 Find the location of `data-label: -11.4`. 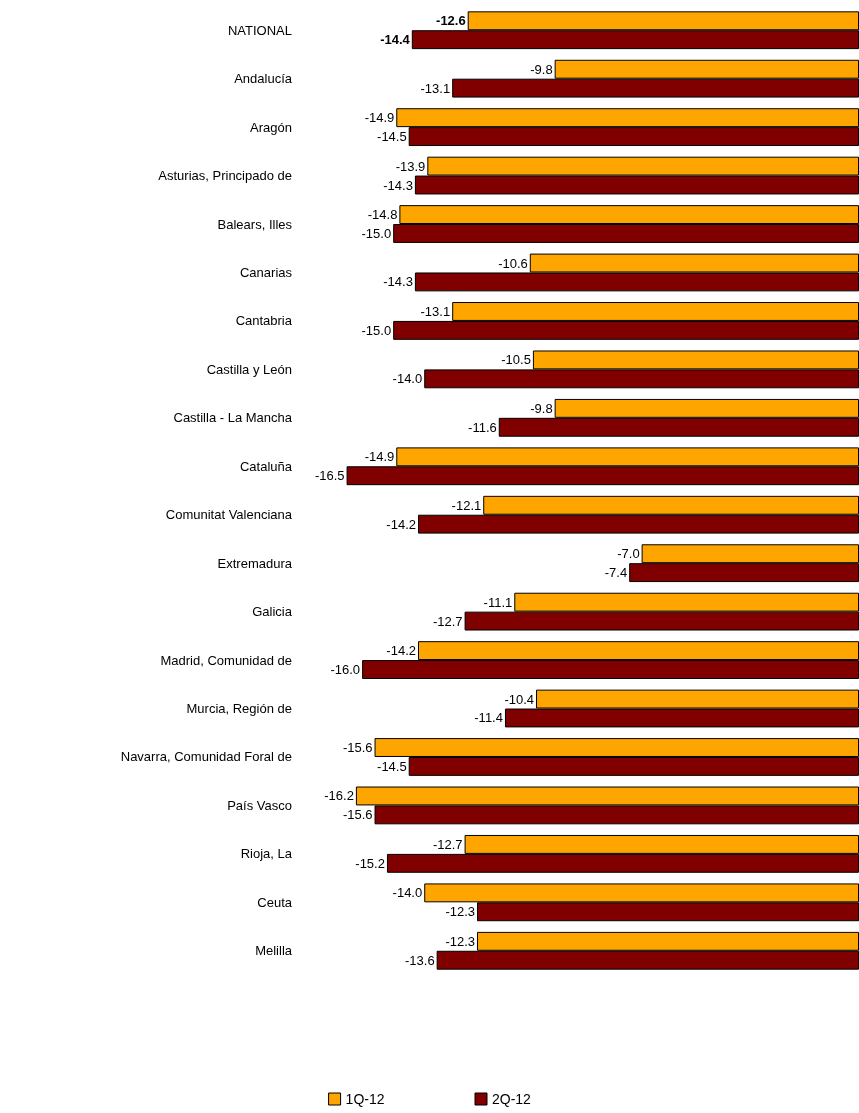

data-label: -11.4 is located at coordinates (488, 718).